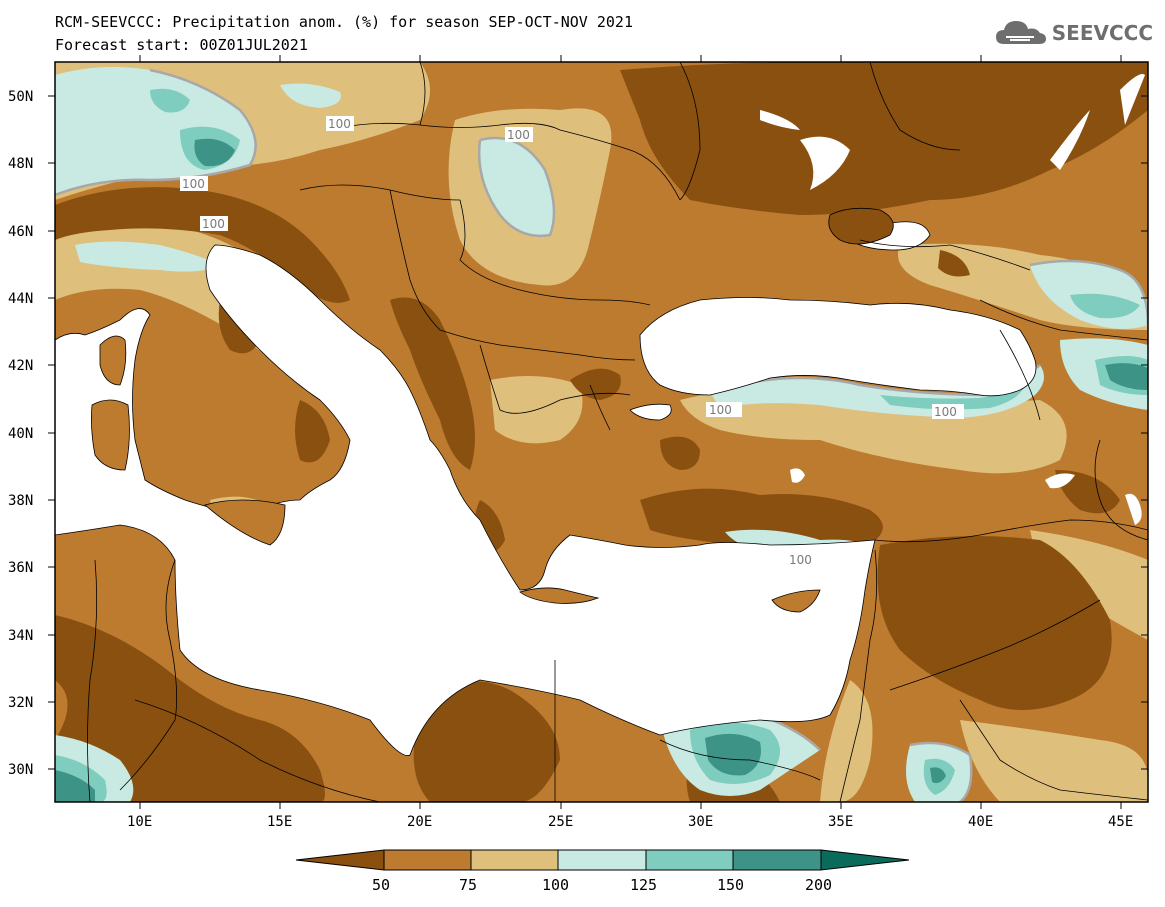 Image resolution: width=1165 pixels, height=907 pixels. I want to click on logo-text: SEEVCCC, so click(1102, 33).